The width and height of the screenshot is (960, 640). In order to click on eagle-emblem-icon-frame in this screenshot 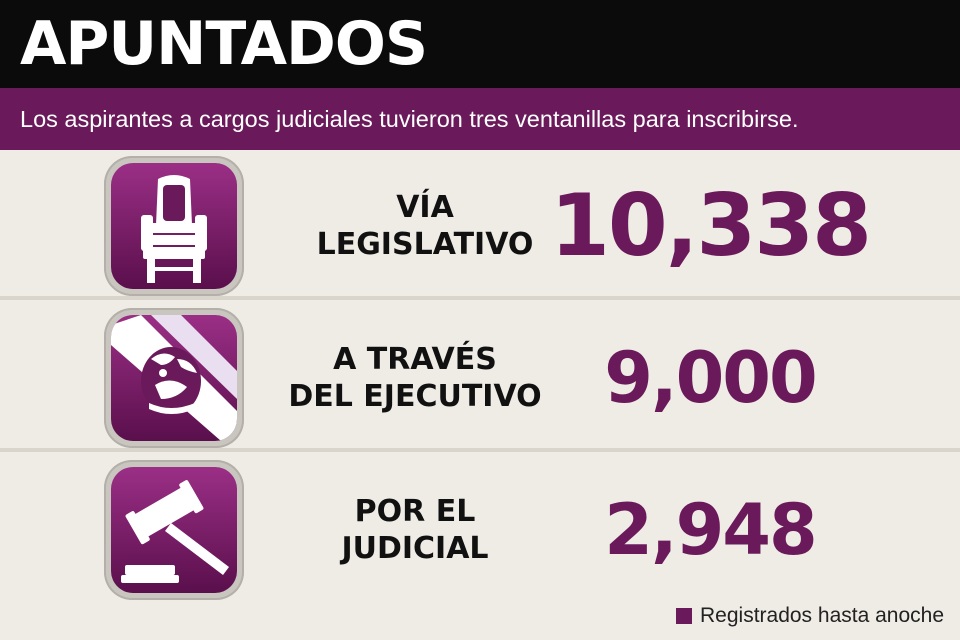, I will do `click(174, 378)`.